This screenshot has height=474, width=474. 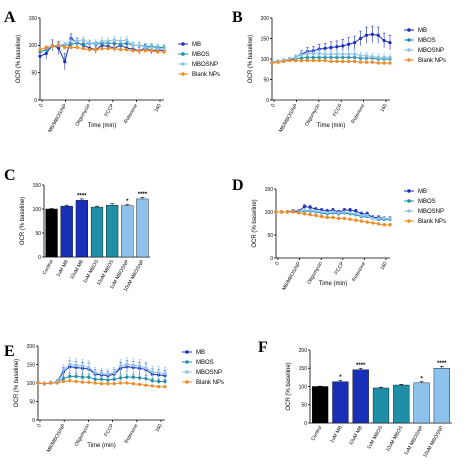 What do you see at coordinates (209, 373) in the screenshot?
I see `legend-label: MBOSNP` at bounding box center [209, 373].